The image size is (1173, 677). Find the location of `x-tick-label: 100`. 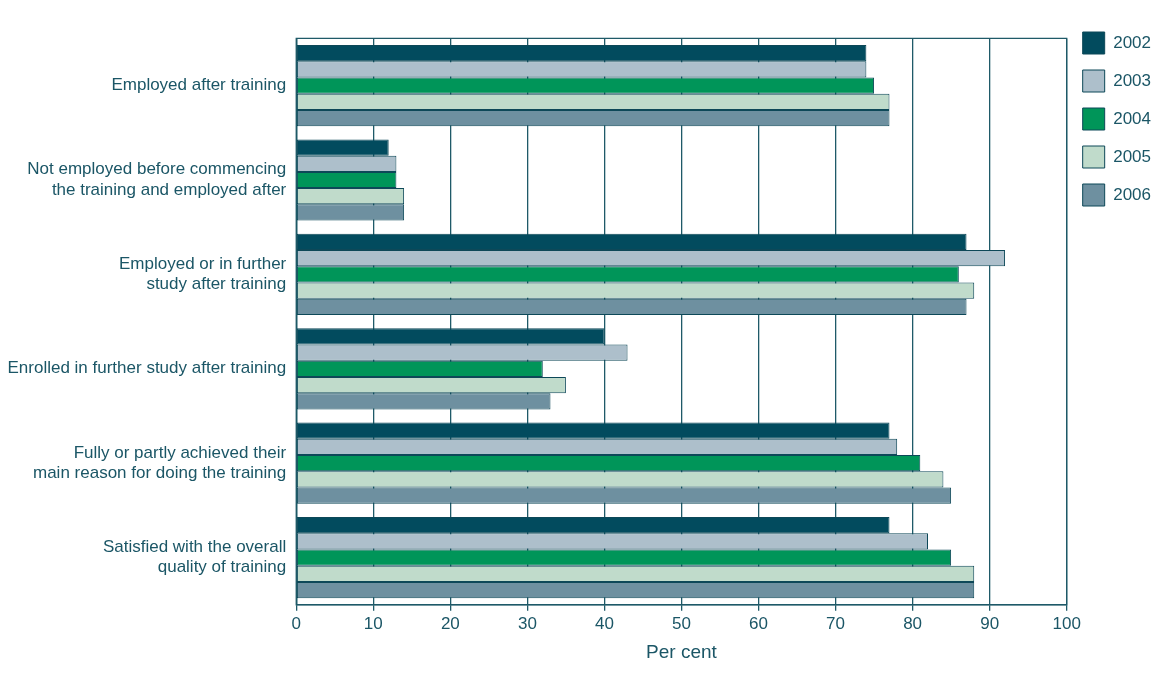

x-tick-label: 100 is located at coordinates (1066, 623).